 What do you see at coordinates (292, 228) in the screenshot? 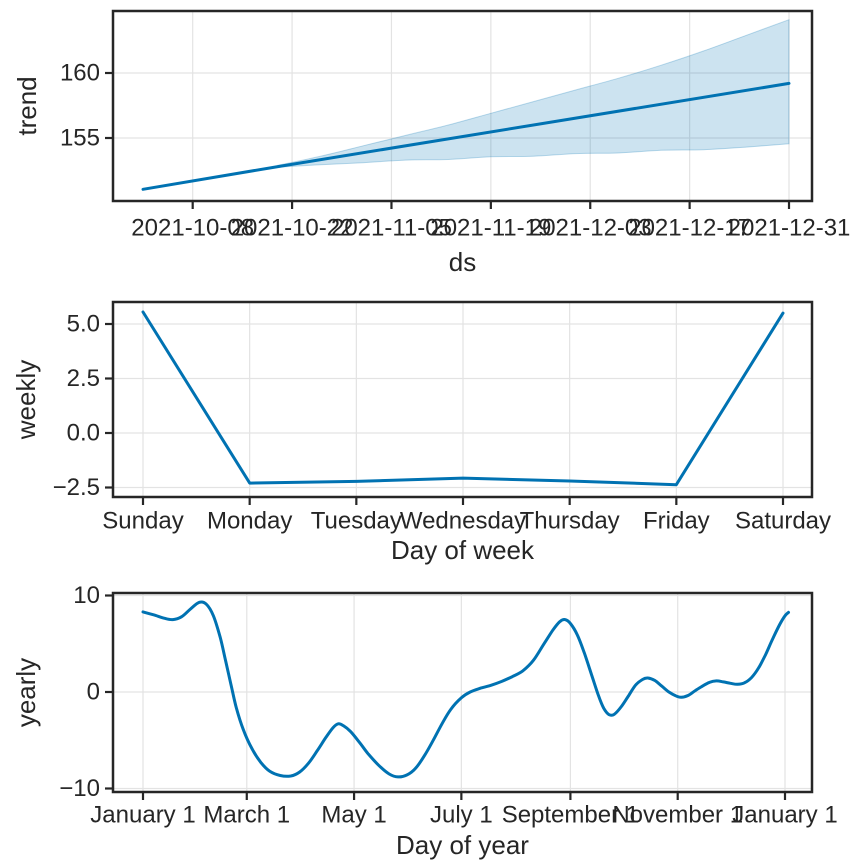
I see `x-tick-label: 2021-10-22` at bounding box center [292, 228].